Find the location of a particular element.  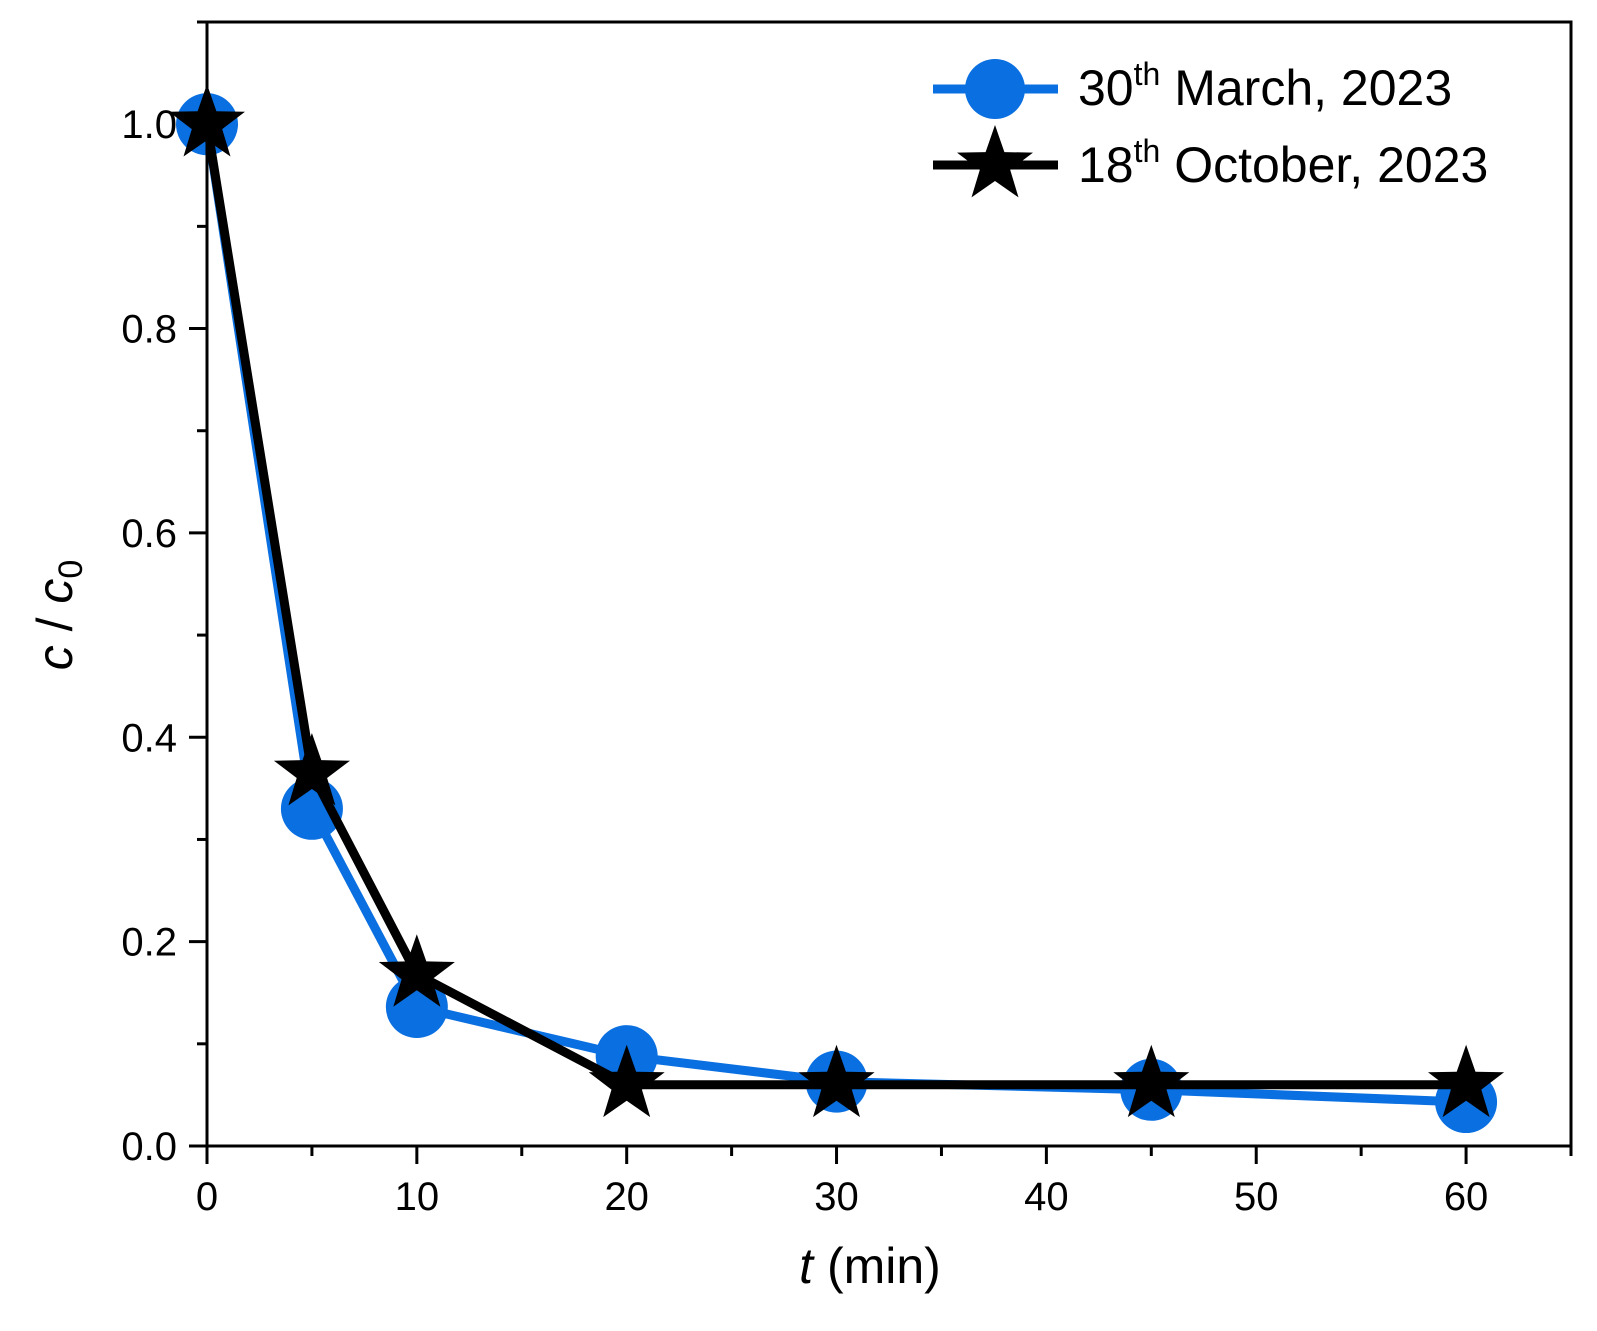

legend-label-october: 18th October, 2023 is located at coordinates (1283, 163).